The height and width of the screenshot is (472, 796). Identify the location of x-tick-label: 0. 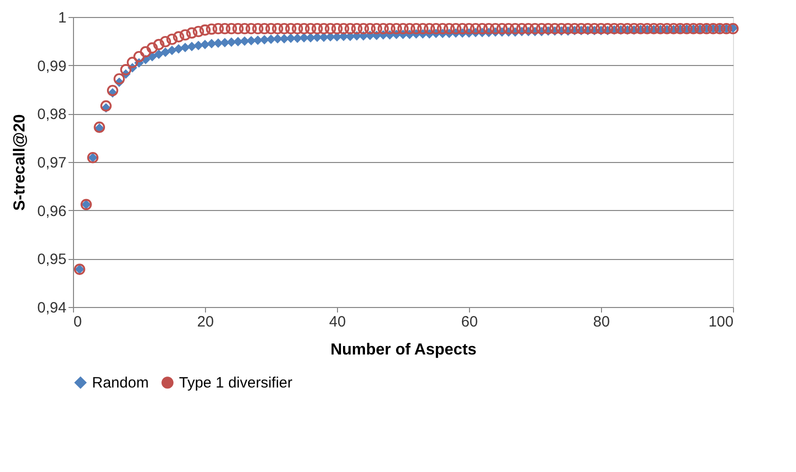
(78, 322).